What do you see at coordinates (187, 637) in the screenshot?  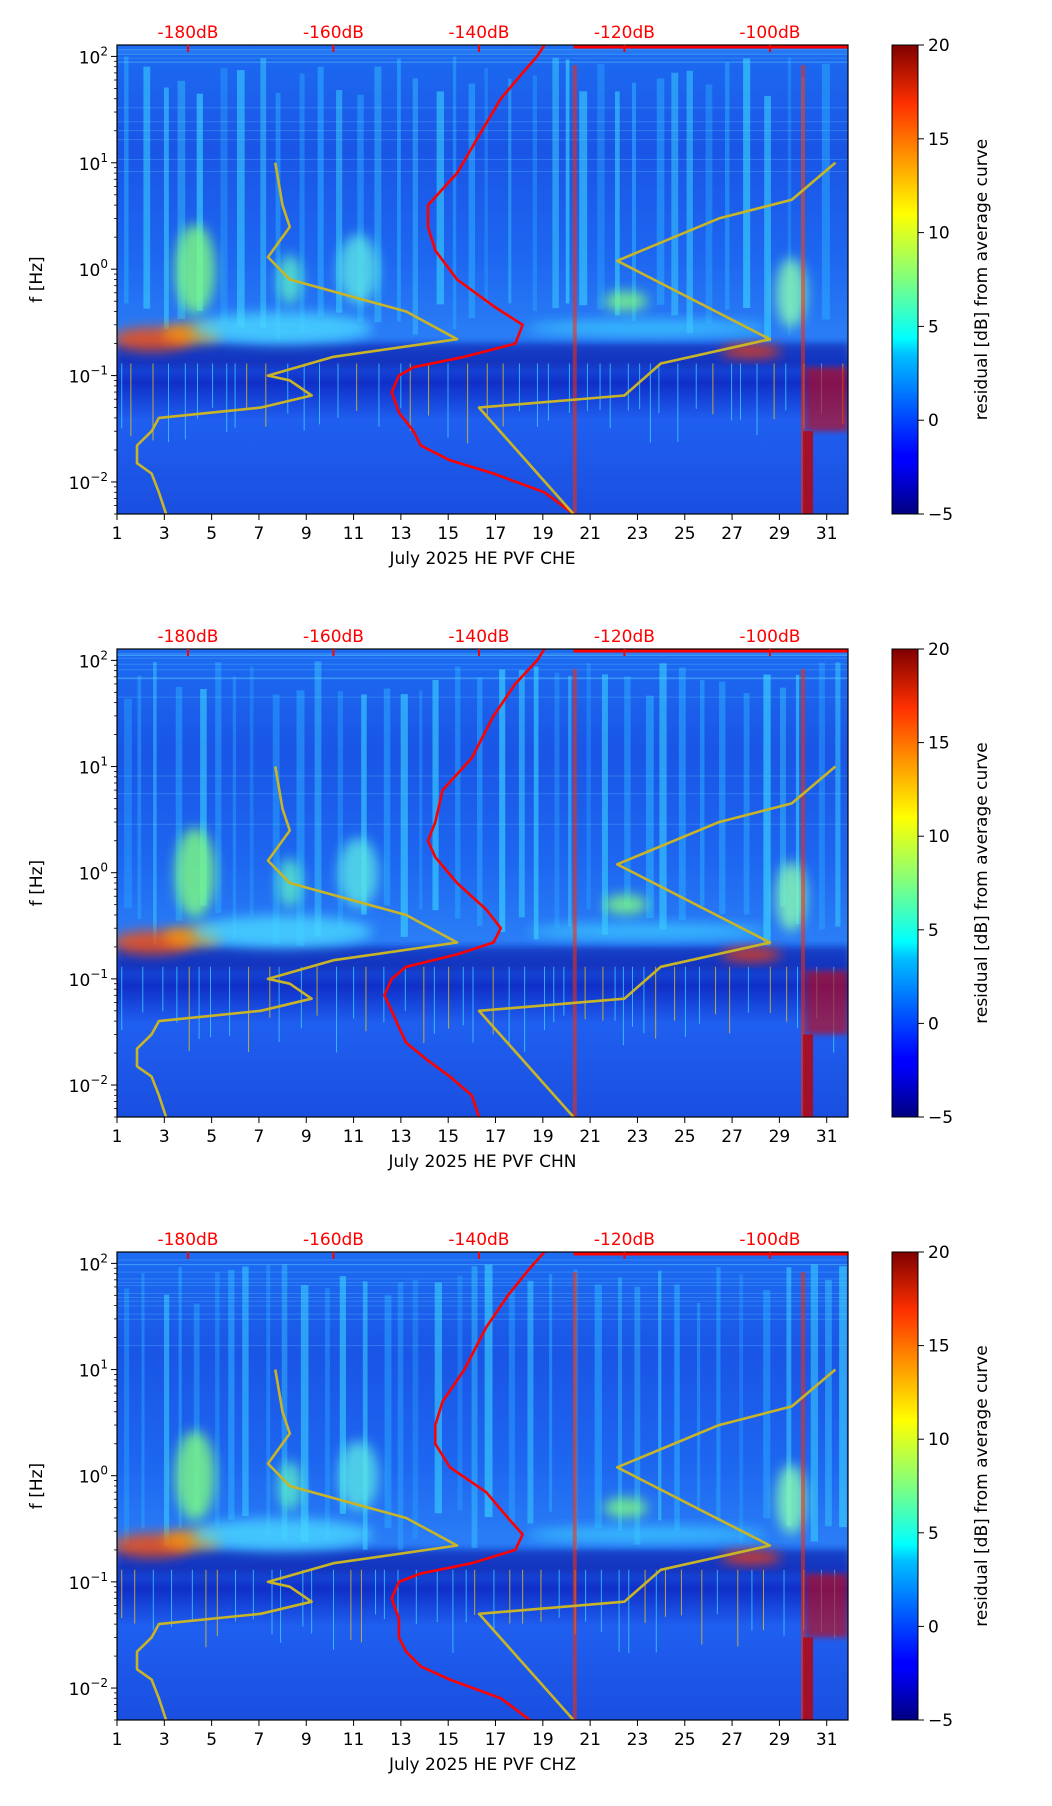 I see `db-label: -180dB` at bounding box center [187, 637].